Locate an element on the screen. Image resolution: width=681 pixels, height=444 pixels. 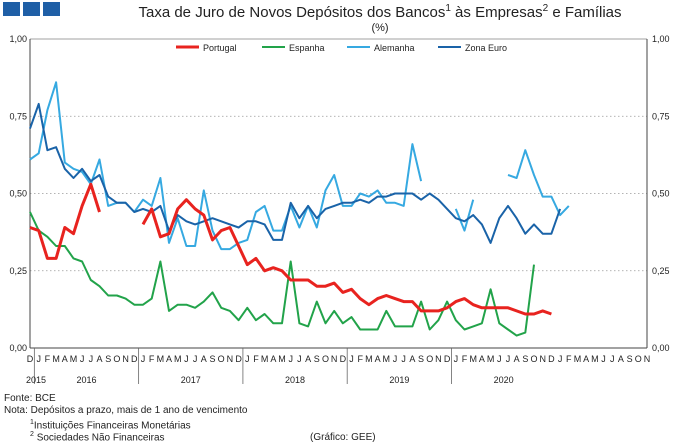
footnote-source: Fonte: BCE is located at coordinates (30, 398).